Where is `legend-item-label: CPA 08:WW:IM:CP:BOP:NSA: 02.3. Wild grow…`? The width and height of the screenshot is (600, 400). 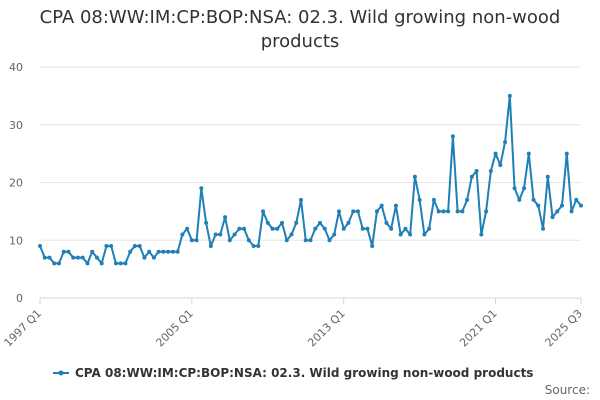
legend-item-label: CPA 08:WW:IM:CP:BOP:NSA: 02.3. Wild grow… is located at coordinates (304, 373).